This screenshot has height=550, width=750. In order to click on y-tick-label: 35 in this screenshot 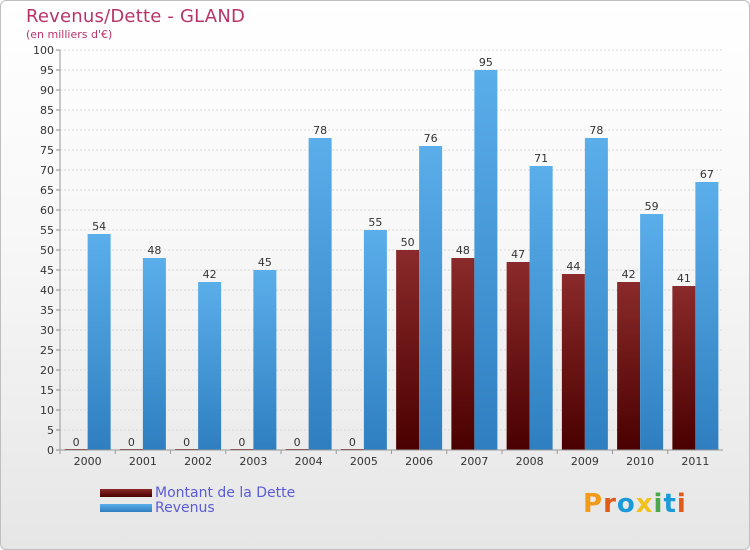, I will do `click(47, 310)`.